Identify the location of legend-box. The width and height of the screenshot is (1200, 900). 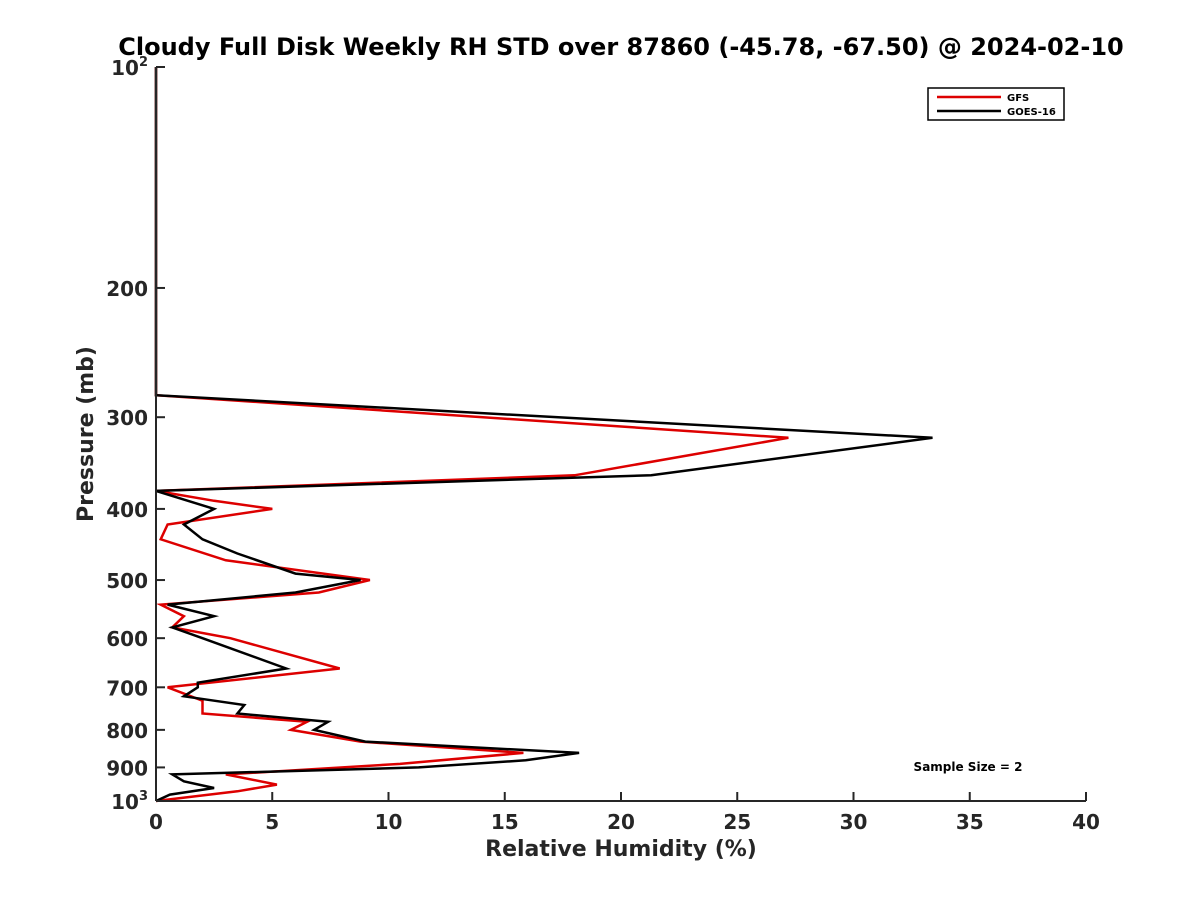
(996, 104).